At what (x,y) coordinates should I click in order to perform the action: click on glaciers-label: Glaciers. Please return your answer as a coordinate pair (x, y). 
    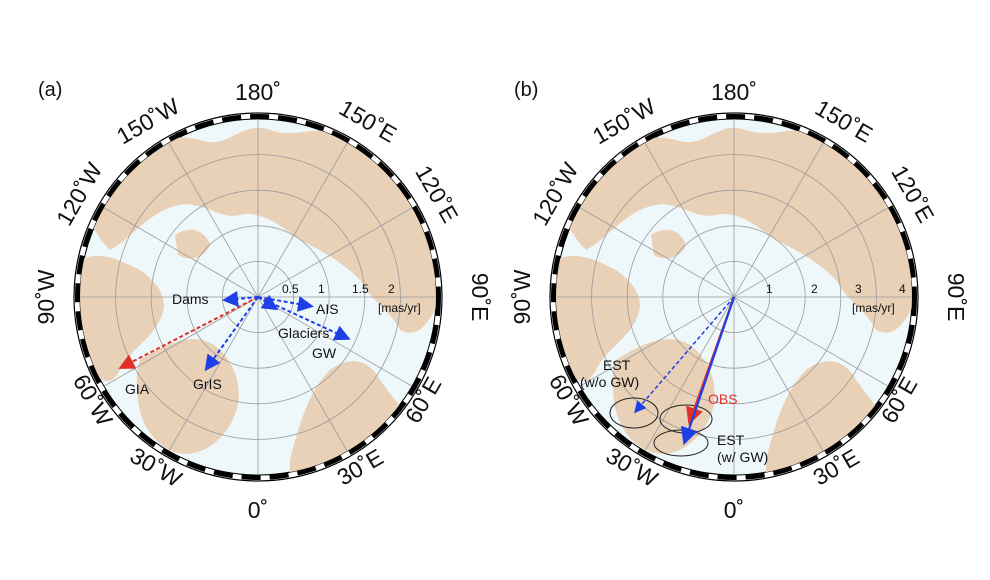
    Looking at the image, I should click on (303, 333).